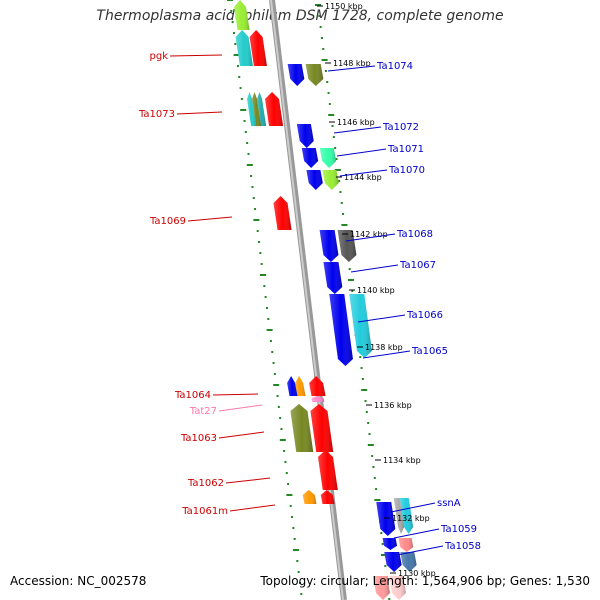 This screenshot has width=600, height=600. What do you see at coordinates (369, 234) in the screenshot?
I see `kbp-tick-label: 1142 kbp` at bounding box center [369, 234].